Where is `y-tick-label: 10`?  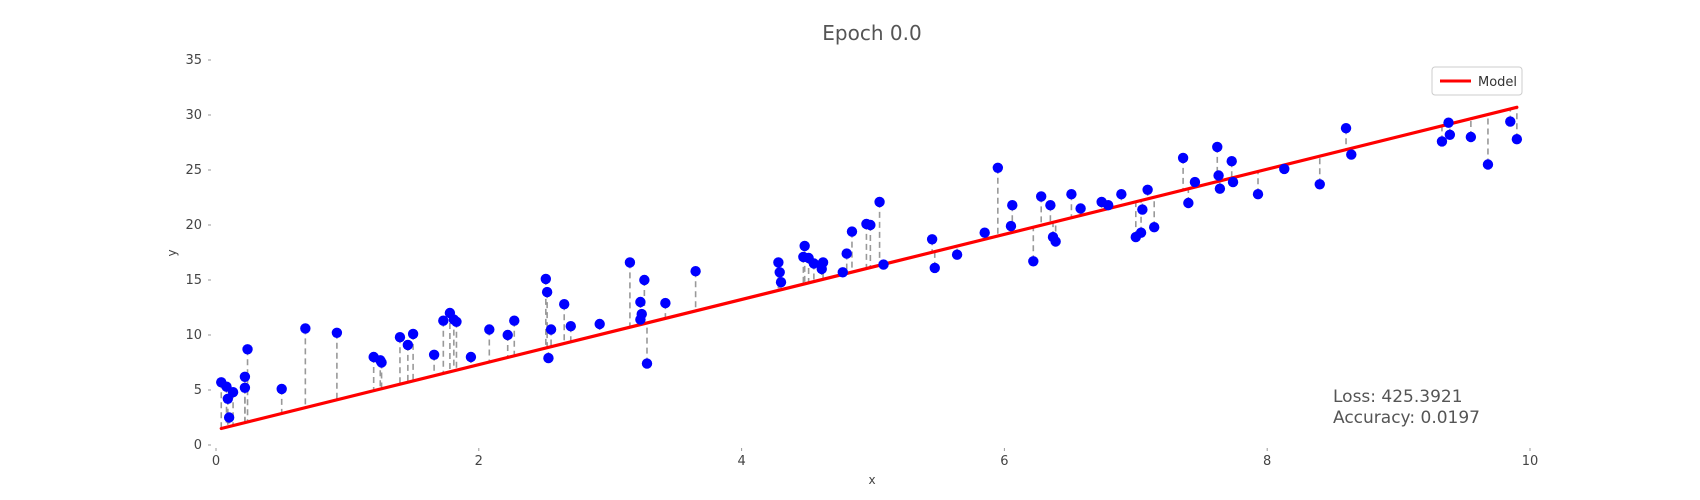 y-tick-label: 10 is located at coordinates (193, 335).